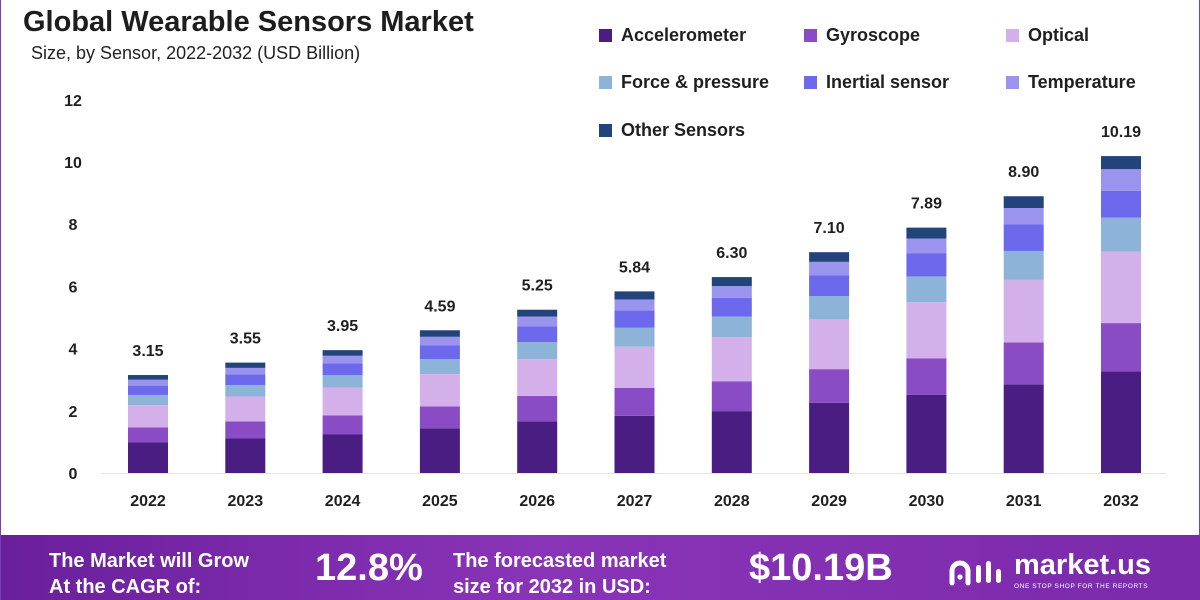 This screenshot has height=600, width=1200. Describe the element at coordinates (1023, 172) in the screenshot. I see `bar-total-label: 8.90` at that location.